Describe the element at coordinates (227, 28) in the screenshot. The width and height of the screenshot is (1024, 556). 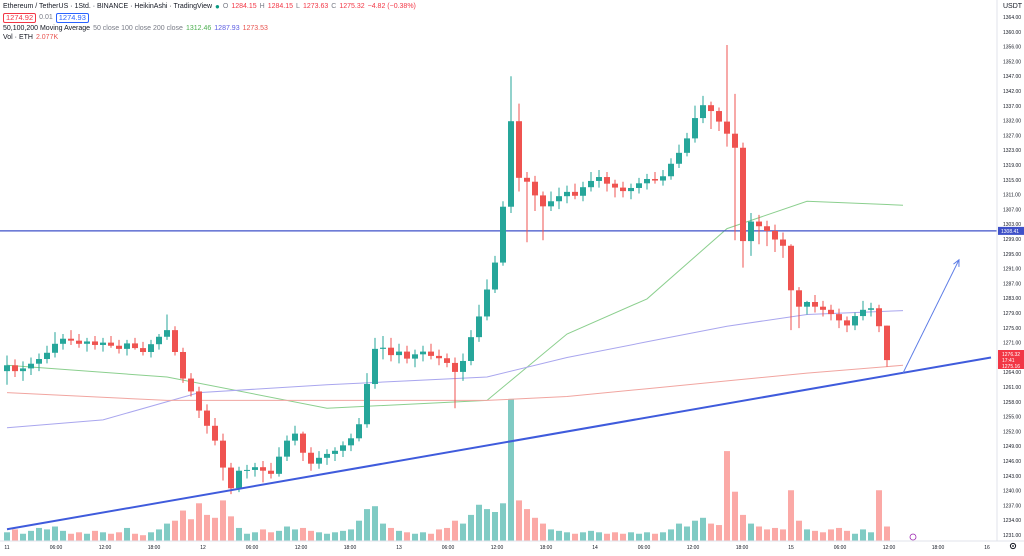
I see `ma100-value: 1287.93` at that location.